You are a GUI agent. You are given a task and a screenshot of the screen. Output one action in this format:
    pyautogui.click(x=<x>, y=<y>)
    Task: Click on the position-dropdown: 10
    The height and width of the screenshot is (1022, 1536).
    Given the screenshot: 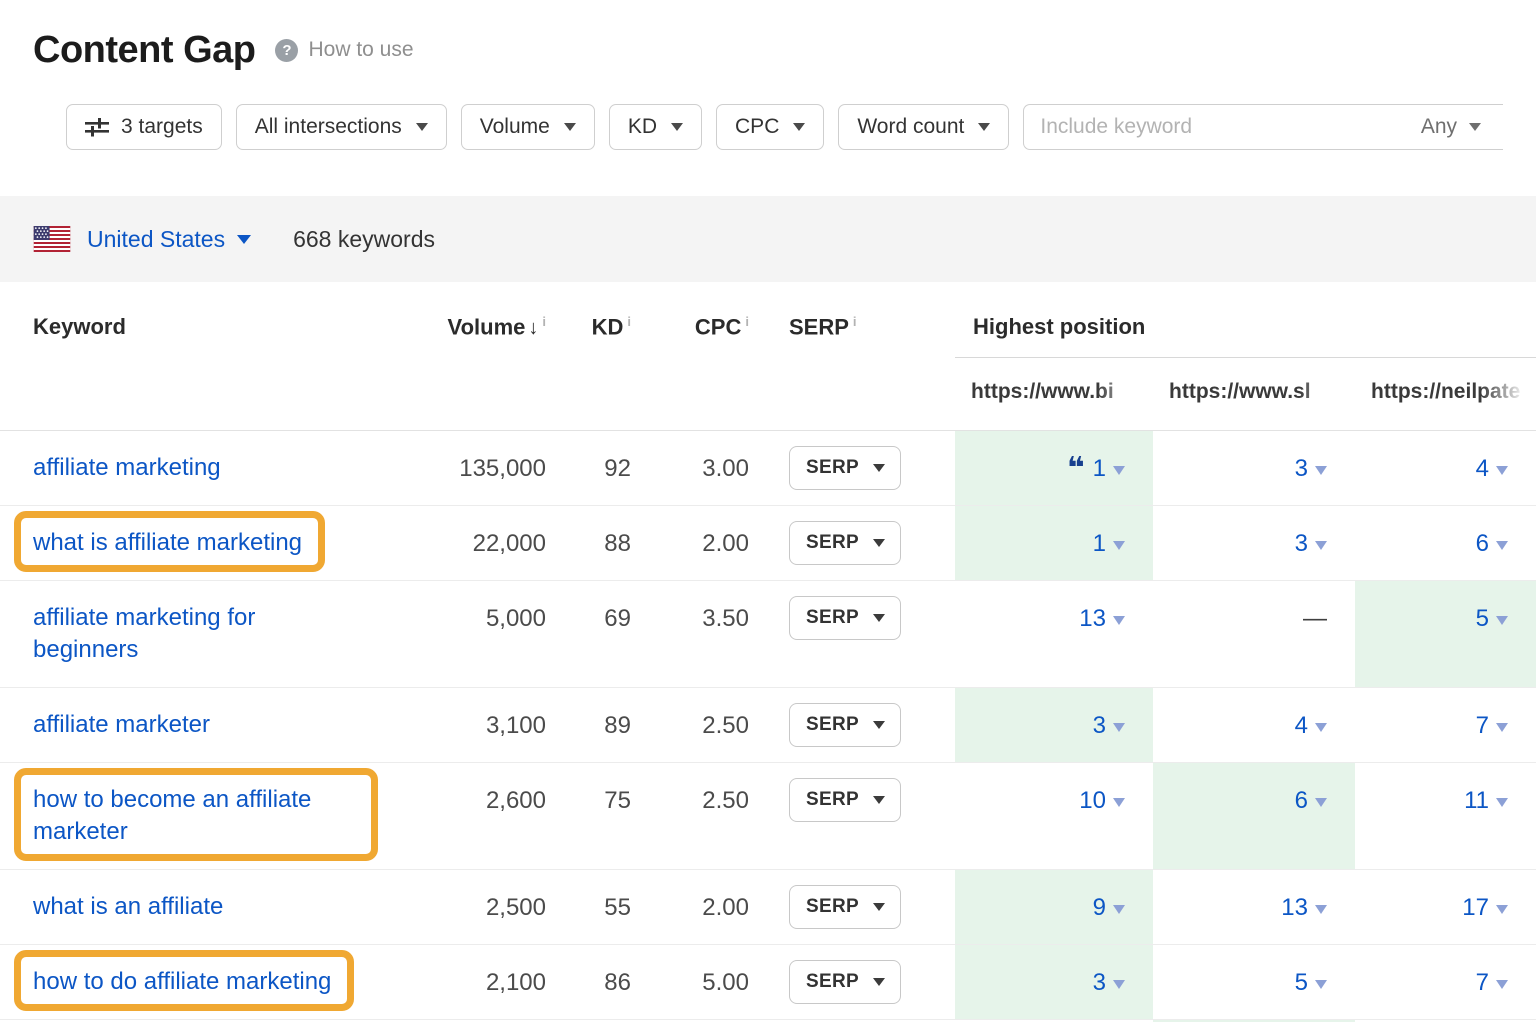 What is the action you would take?
    pyautogui.click(x=1102, y=801)
    